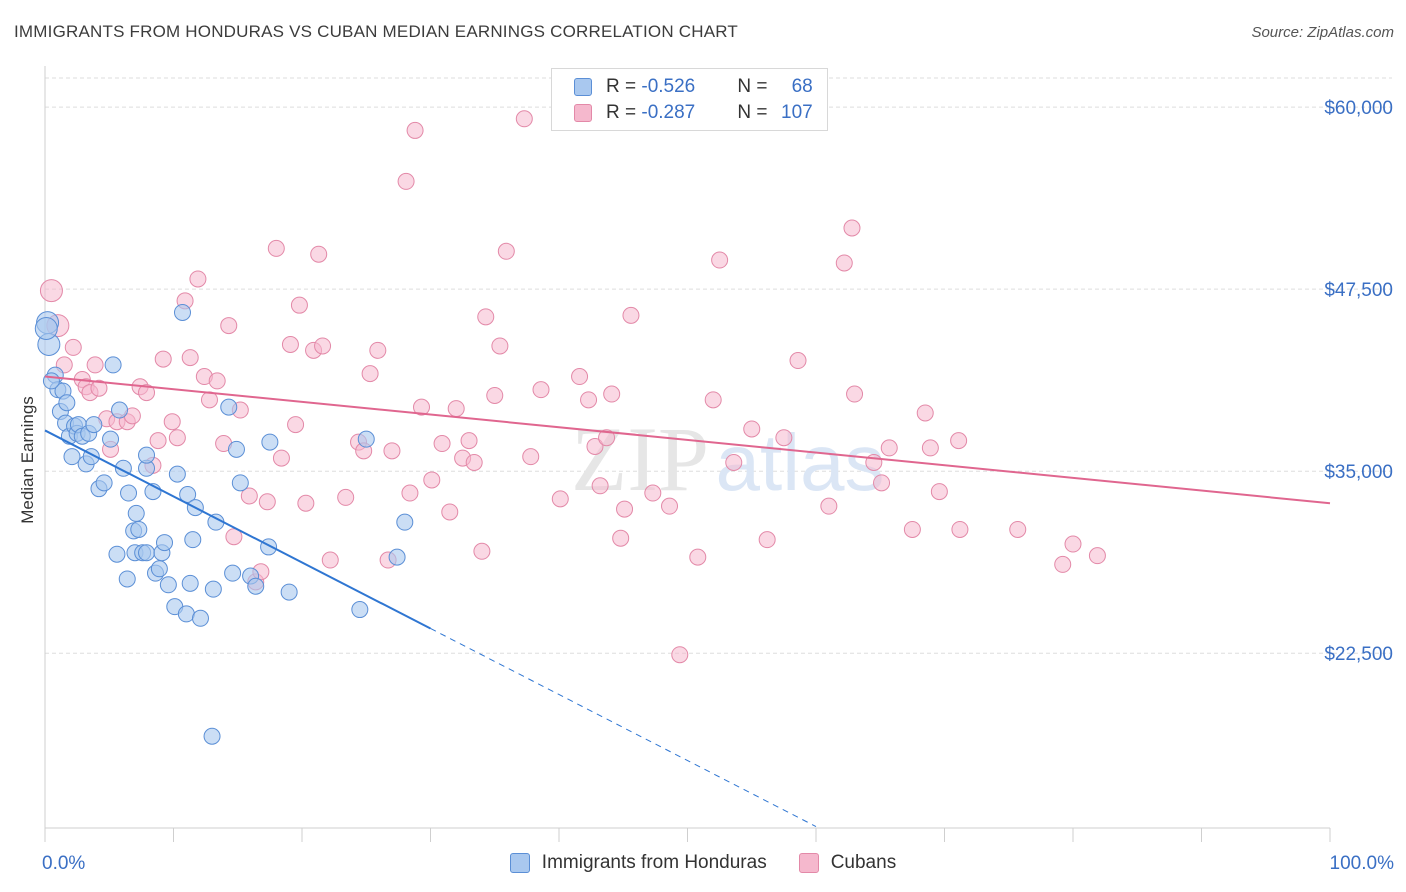 The height and width of the screenshot is (892, 1406). Describe the element at coordinates (623, 727) in the screenshot. I see `honduras-trend-extension` at that location.